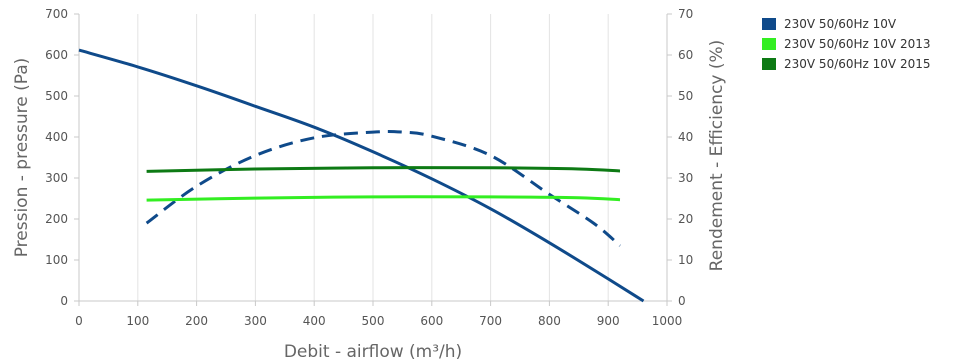 The image size is (955, 361). I want to click on y-left-tick-label: 700, so click(56, 14).